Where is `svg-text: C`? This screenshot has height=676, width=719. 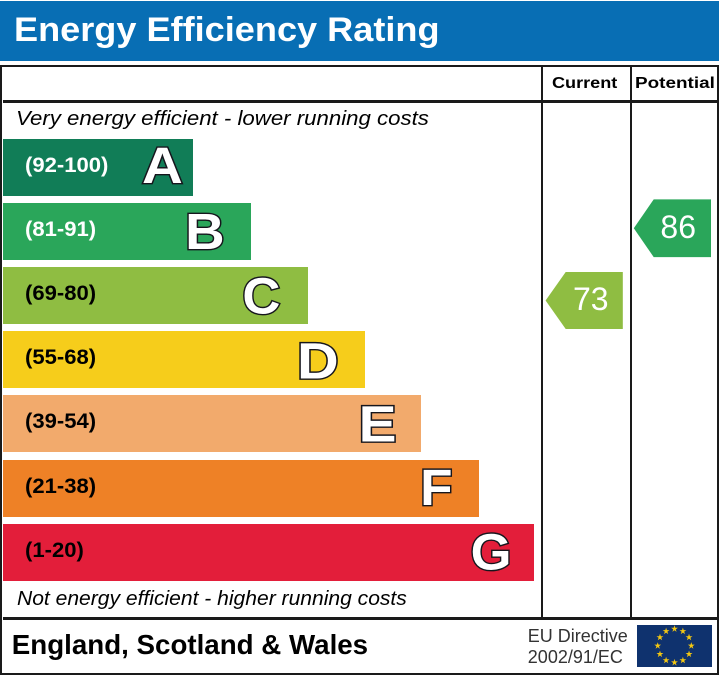
svg-text: C is located at coordinates (261, 296).